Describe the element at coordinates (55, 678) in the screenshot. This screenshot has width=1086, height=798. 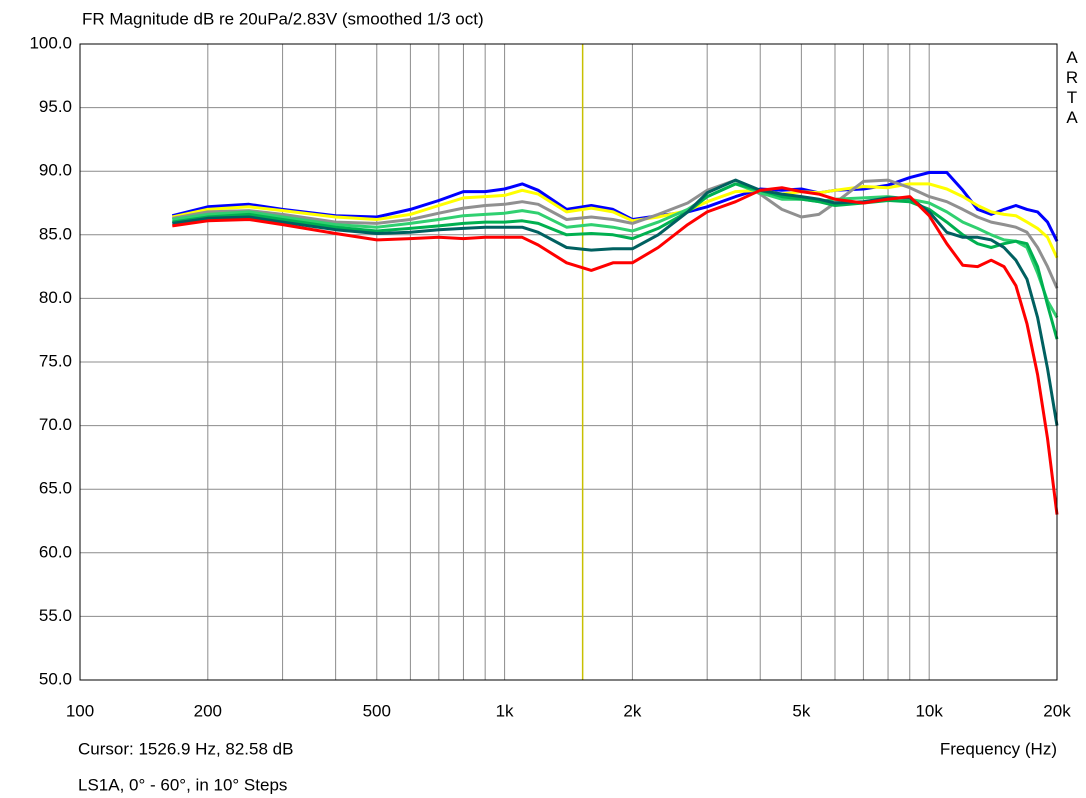
I see `y-tick-label: 50.0` at that location.